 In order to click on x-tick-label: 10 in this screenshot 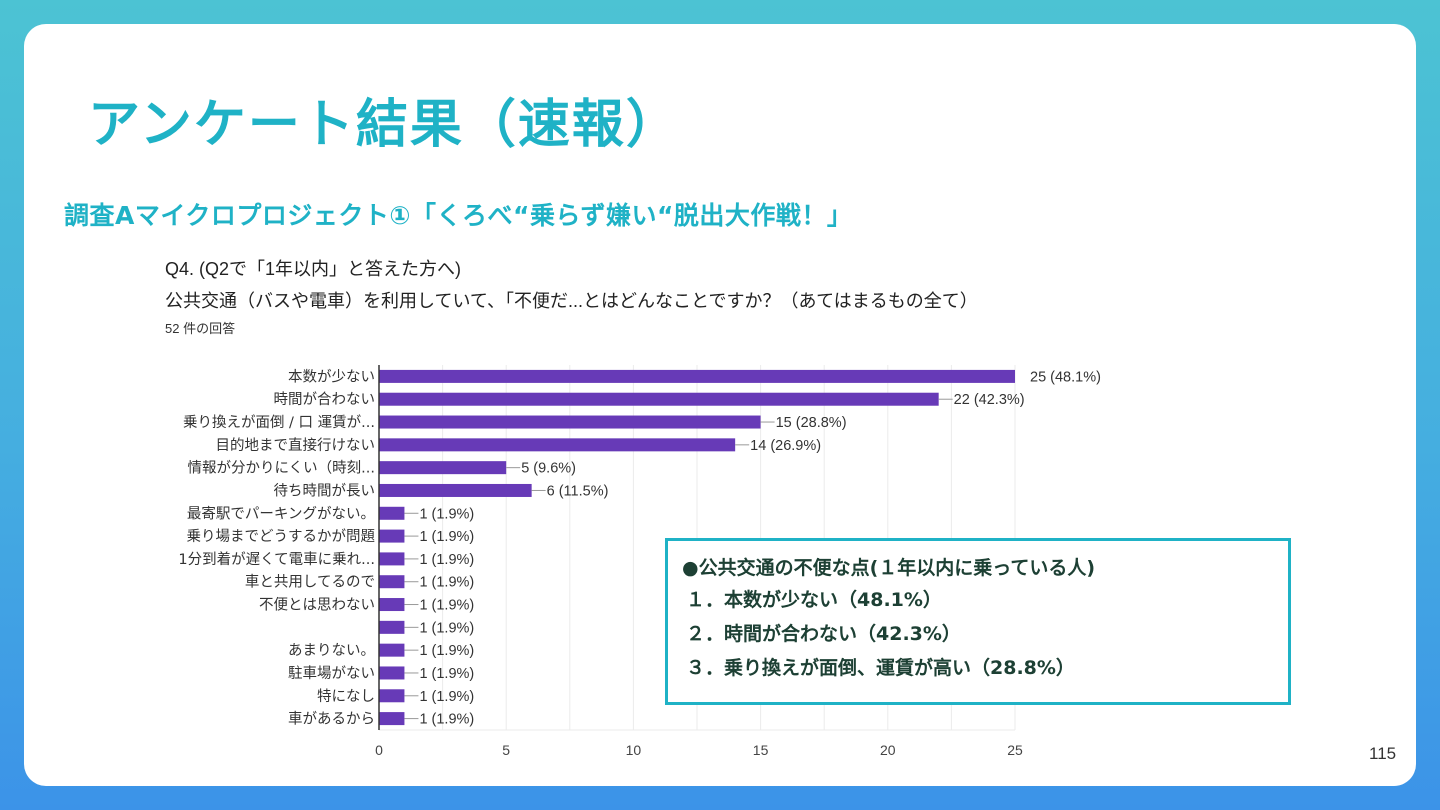, I will do `click(634, 750)`.